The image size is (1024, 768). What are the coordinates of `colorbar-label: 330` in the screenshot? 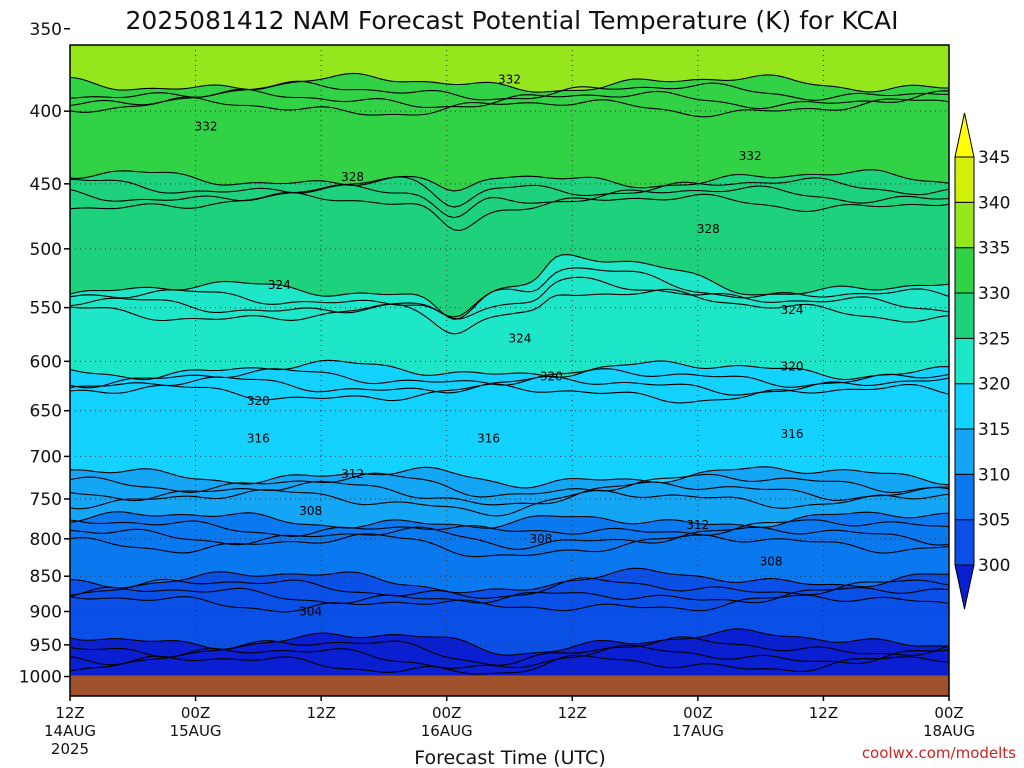 It's located at (994, 294).